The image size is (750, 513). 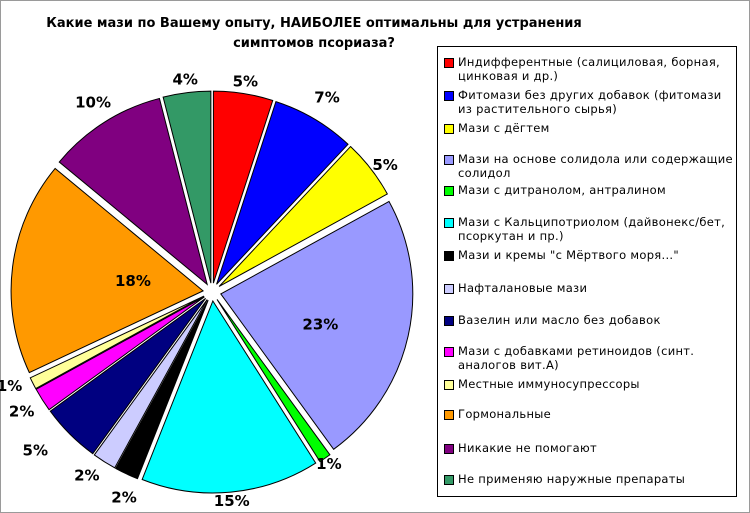 What do you see at coordinates (320, 325) in the screenshot?
I see `slice-value-label: 23%` at bounding box center [320, 325].